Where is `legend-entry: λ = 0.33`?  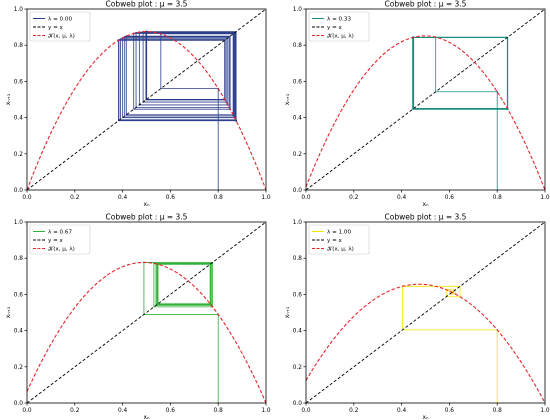
legend-entry: λ = 0.33 is located at coordinates (339, 20).